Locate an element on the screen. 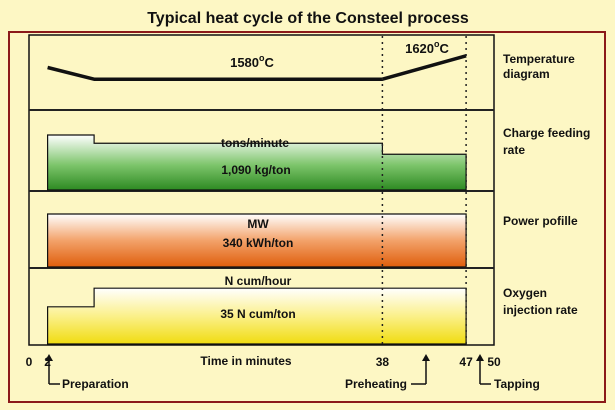 This screenshot has height=410, width=615. x-axis-tick-label: 38 is located at coordinates (383, 362).